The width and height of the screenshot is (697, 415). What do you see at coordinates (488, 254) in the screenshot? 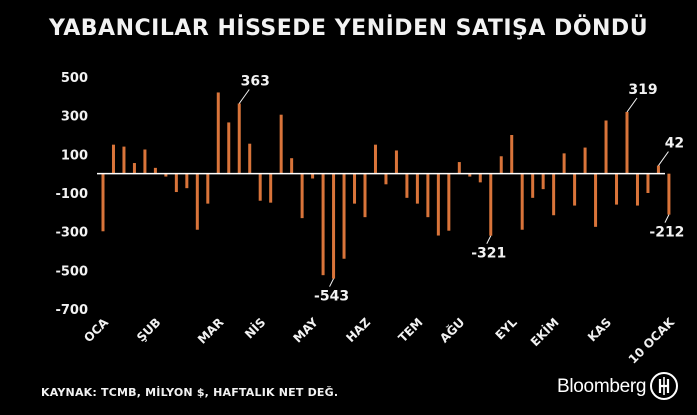
I see `data-label: -321` at bounding box center [488, 254].